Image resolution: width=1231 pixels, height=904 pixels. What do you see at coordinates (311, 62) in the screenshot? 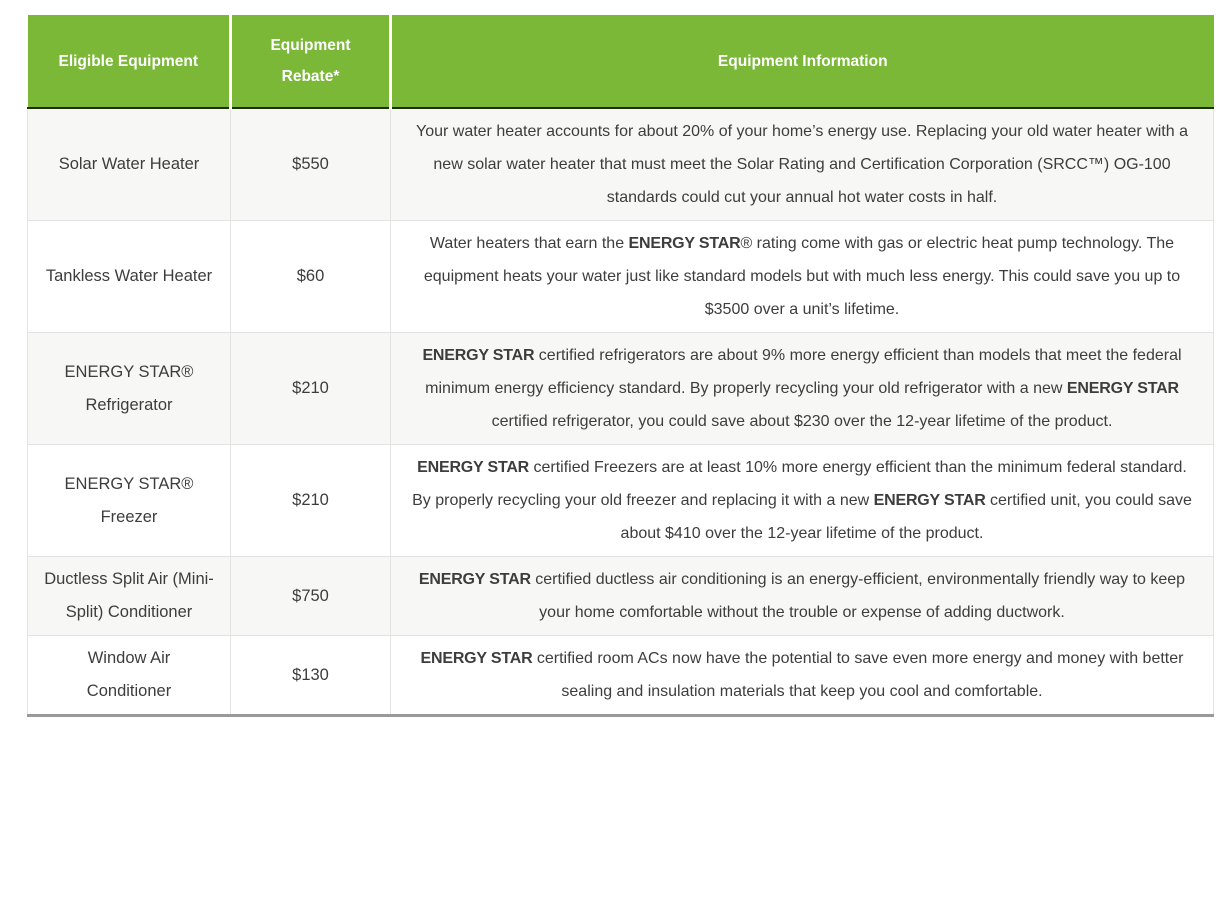
I see `header-equipment-rebate: Equipment Rebate*` at bounding box center [311, 62].